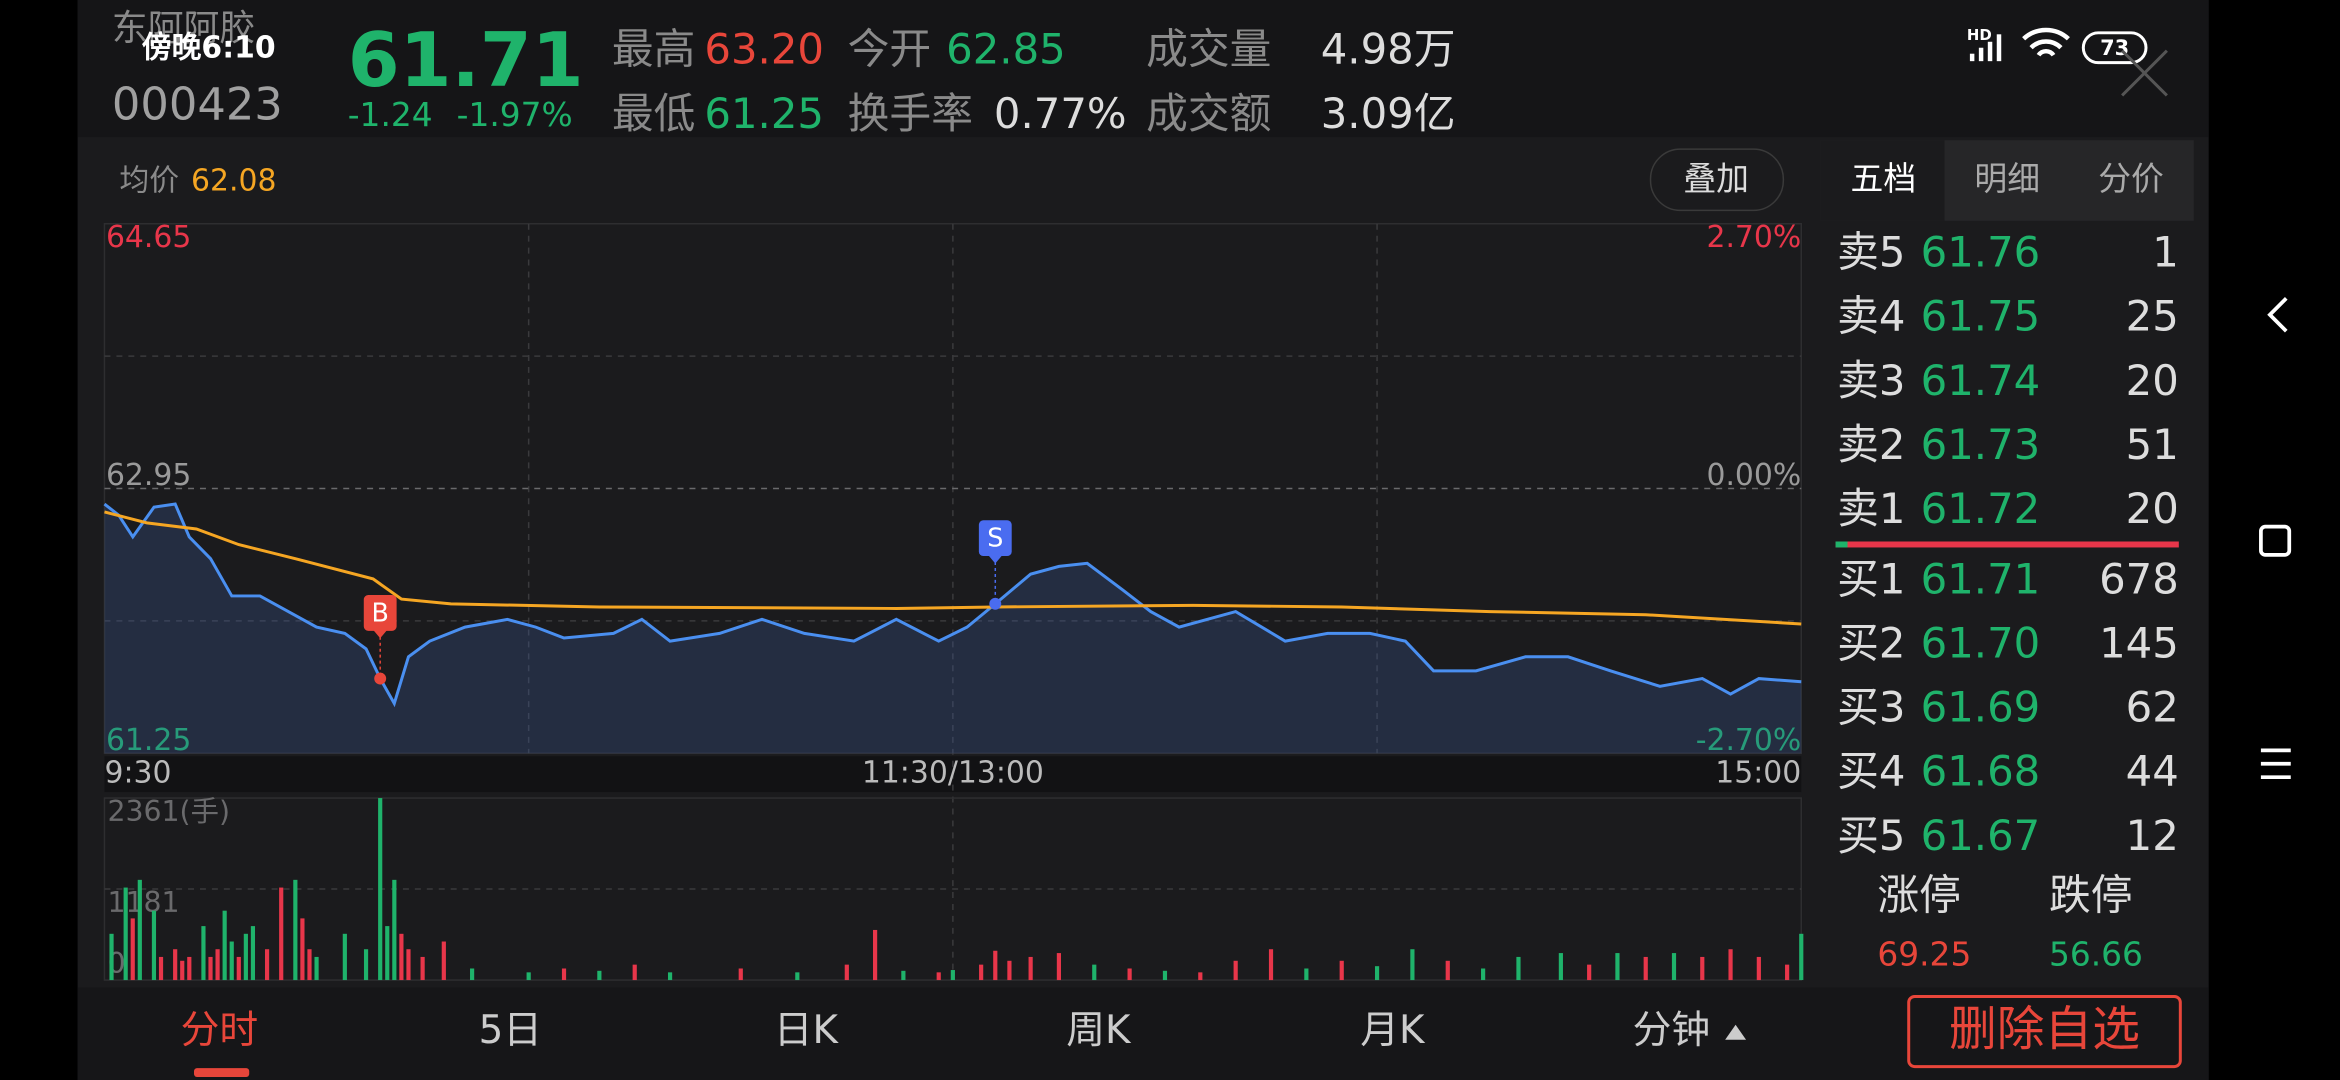 This screenshot has height=1080, width=2340. What do you see at coordinates (807, 1030) in the screenshot?
I see `bottom-tab: 日K` at bounding box center [807, 1030].